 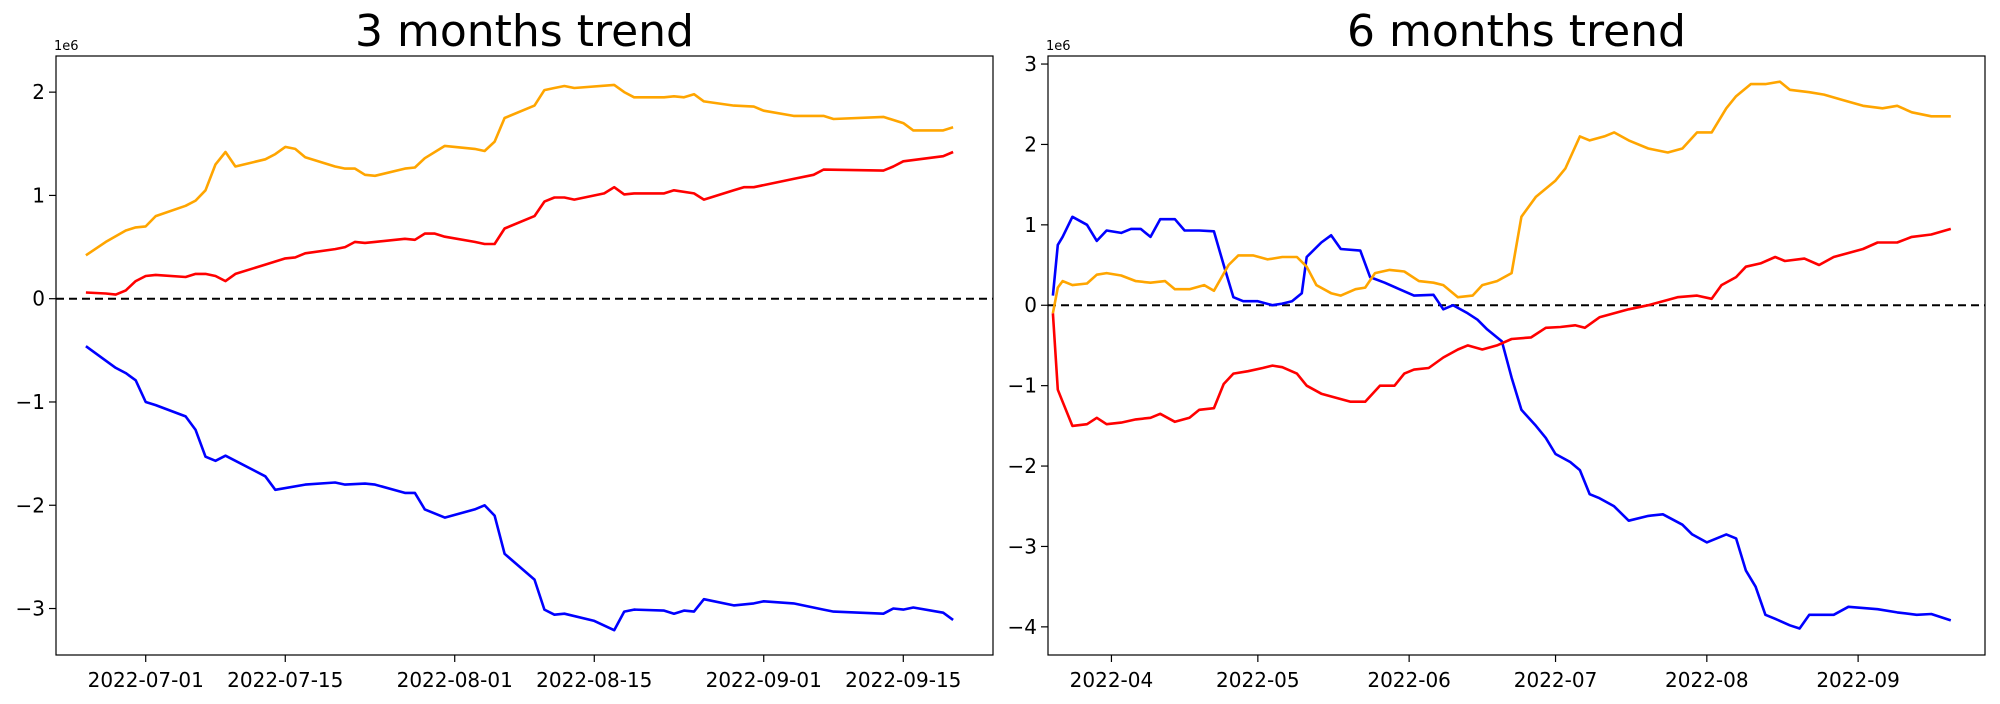 What do you see at coordinates (1112, 680) in the screenshot?
I see `x-tick-label: 2022-04` at bounding box center [1112, 680].